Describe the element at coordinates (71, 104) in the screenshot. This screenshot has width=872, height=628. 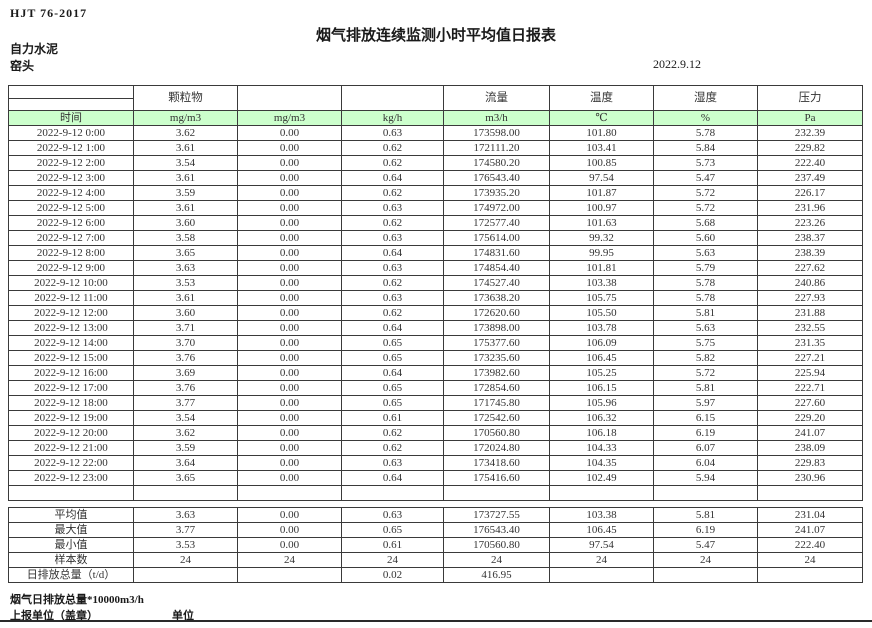
I see `corner-cell-bottom` at that location.